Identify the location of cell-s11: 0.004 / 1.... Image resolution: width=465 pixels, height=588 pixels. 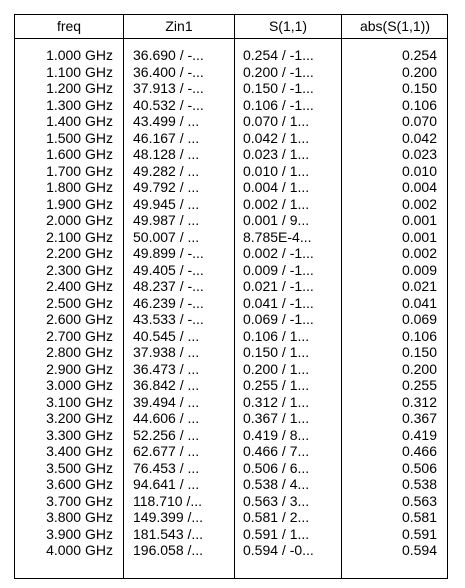
(276, 187).